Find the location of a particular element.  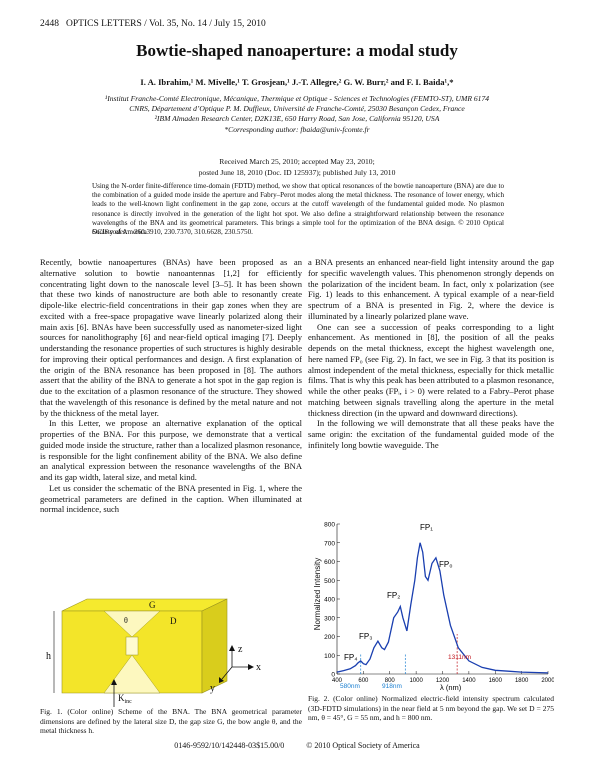

ocis-label: OCIS codes: is located at coordinates (110, 232).